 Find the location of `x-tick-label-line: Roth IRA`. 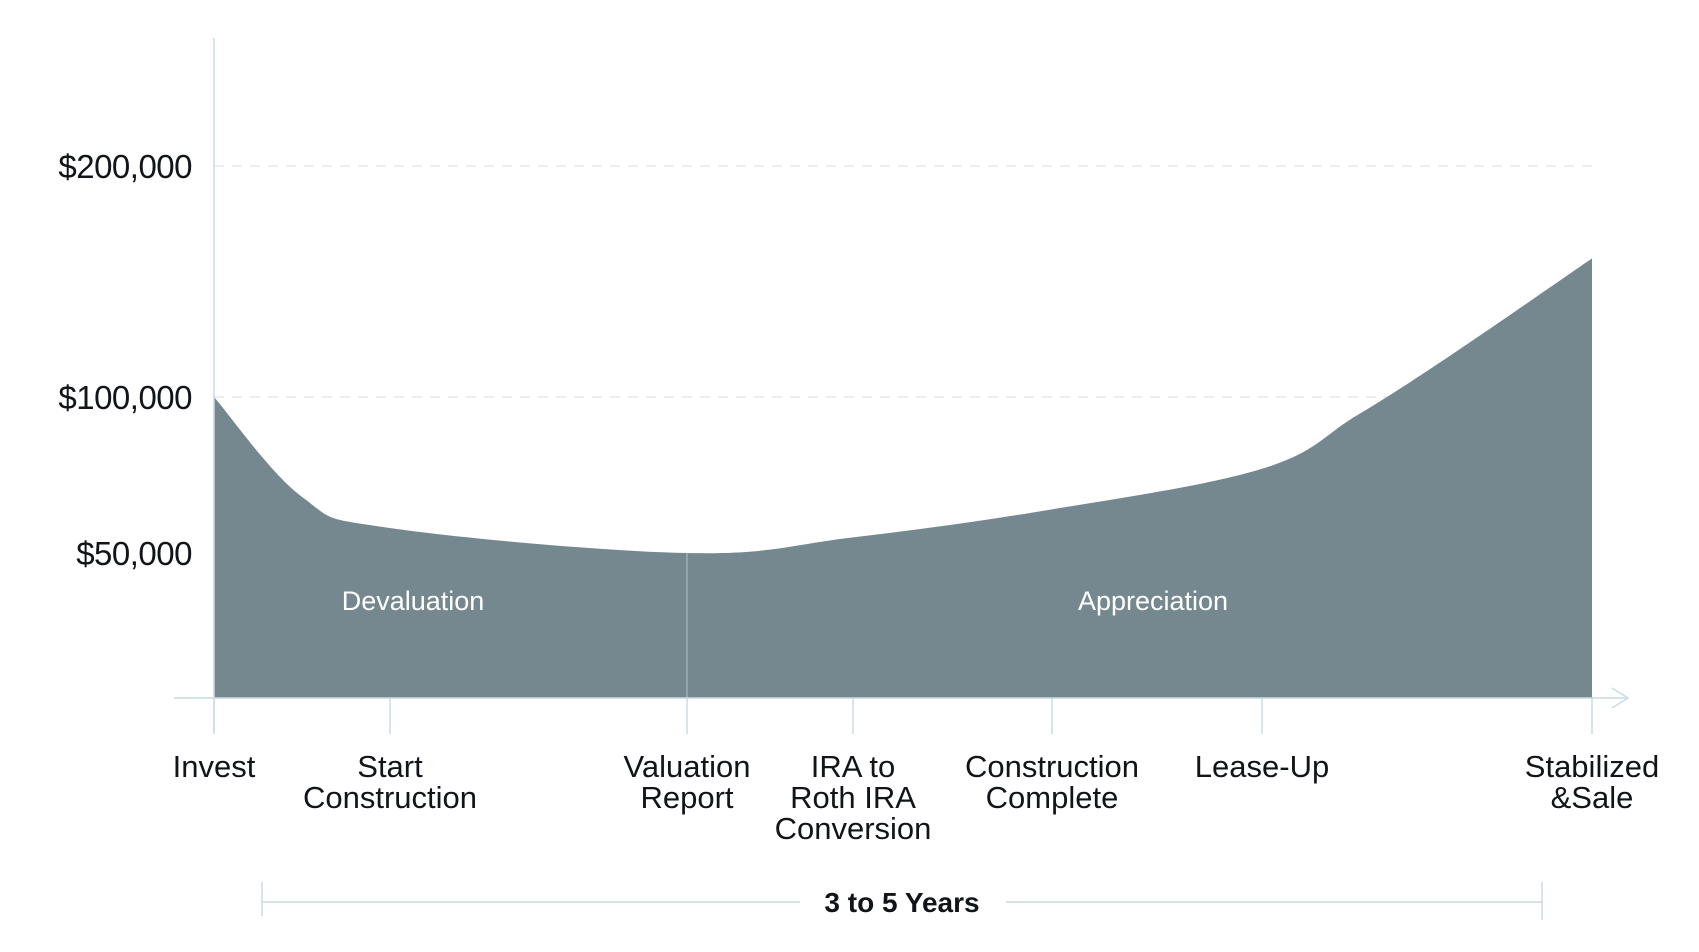

x-tick-label-line: Roth IRA is located at coordinates (853, 797).